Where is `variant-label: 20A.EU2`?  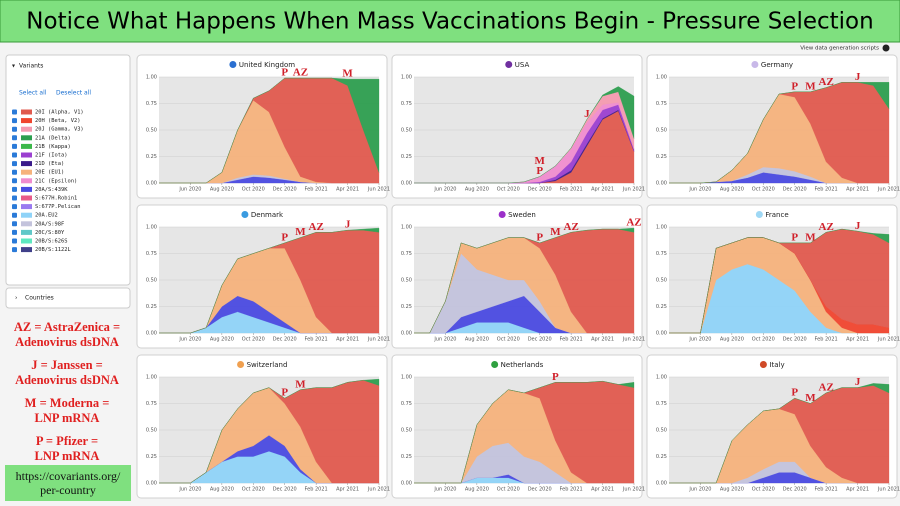 variant-label: 20A.EU2 is located at coordinates (46, 216).